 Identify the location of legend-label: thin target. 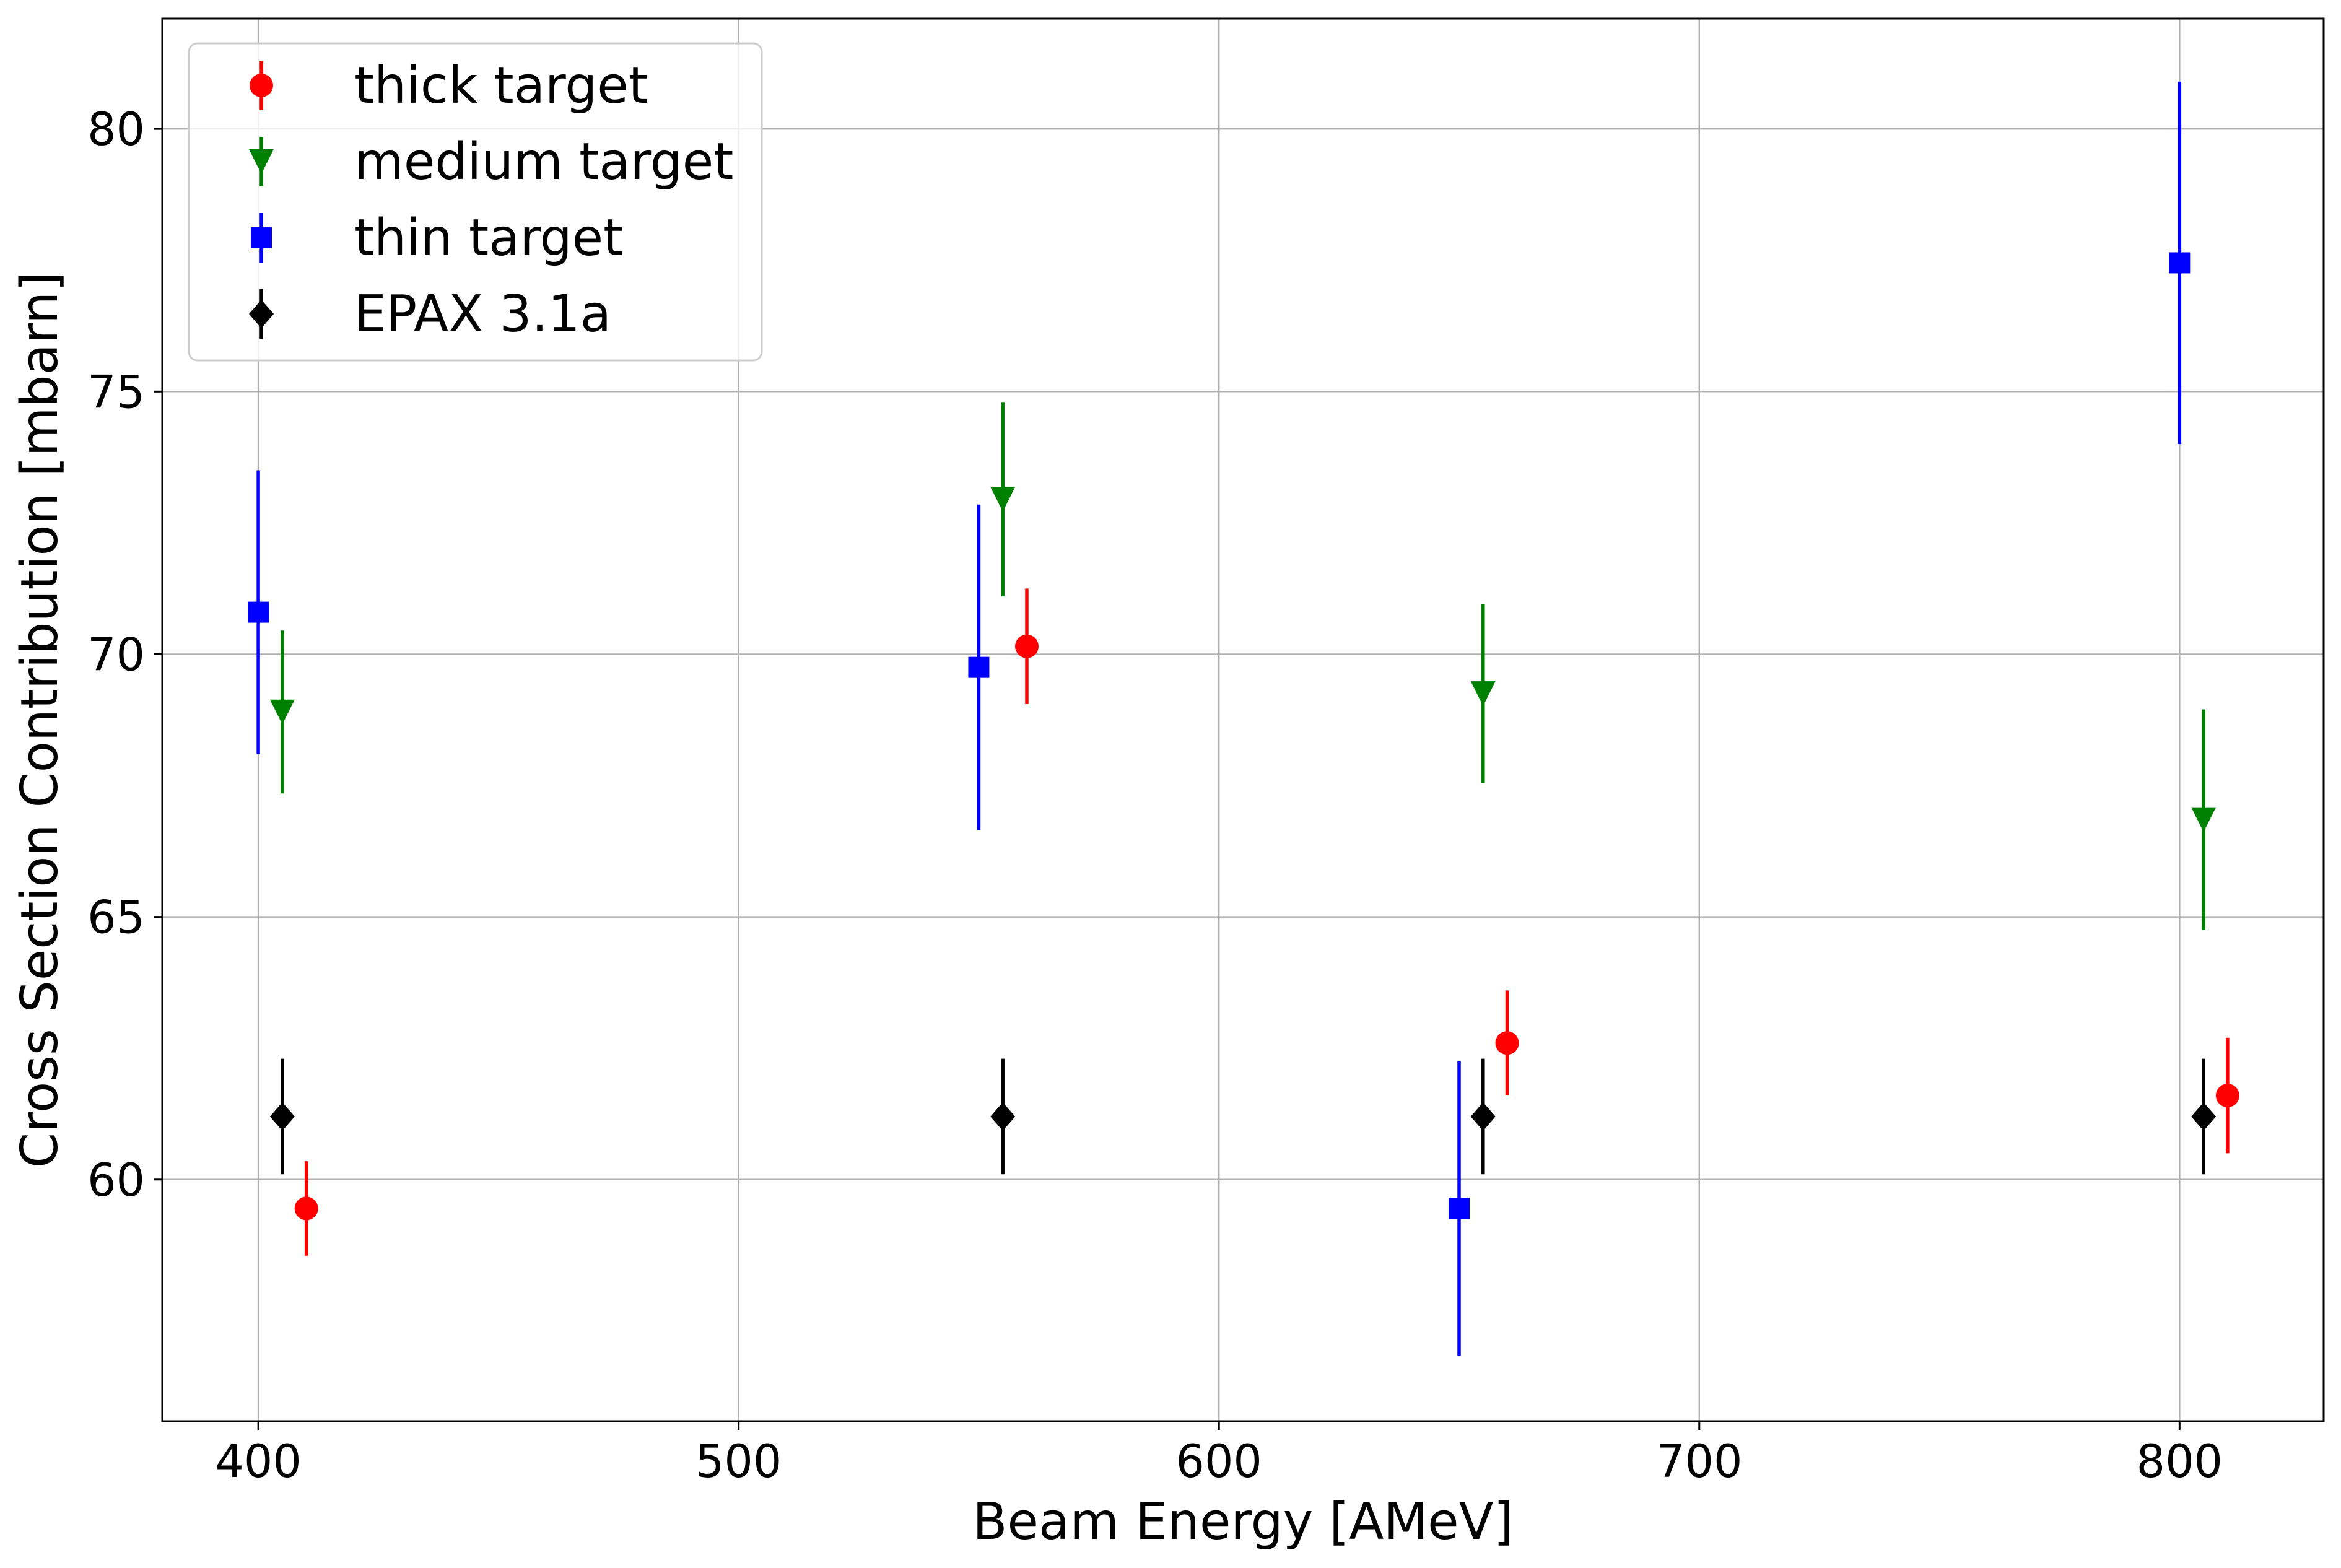
(488, 239).